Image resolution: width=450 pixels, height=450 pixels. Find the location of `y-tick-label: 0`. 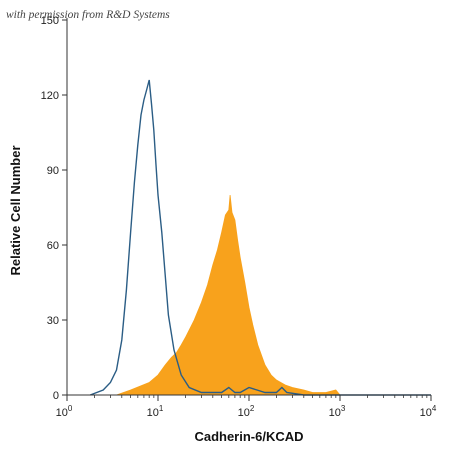

y-tick-label: 0 is located at coordinates (56, 396).